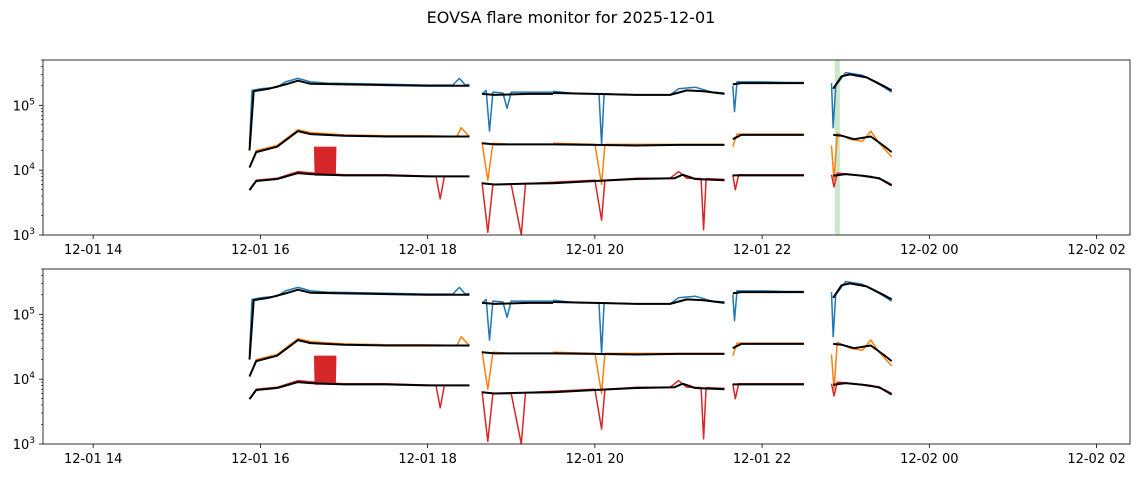 This screenshot has height=478, width=1143. What do you see at coordinates (571, 17) in the screenshot?
I see `figure-title: EOVSA flare monitor for 2025-12-01` at bounding box center [571, 17].